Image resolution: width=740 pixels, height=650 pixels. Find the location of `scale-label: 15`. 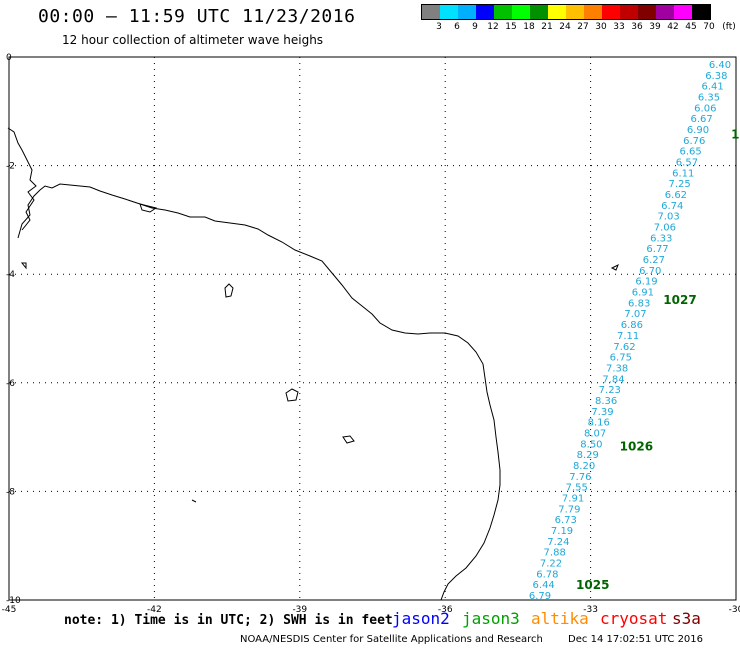

scale-label: 15 is located at coordinates (511, 27).